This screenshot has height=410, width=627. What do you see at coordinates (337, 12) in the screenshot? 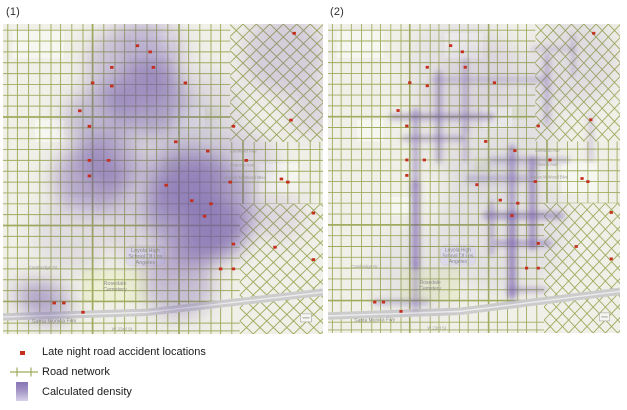
I see `panel-2-label: (2)` at bounding box center [337, 12].